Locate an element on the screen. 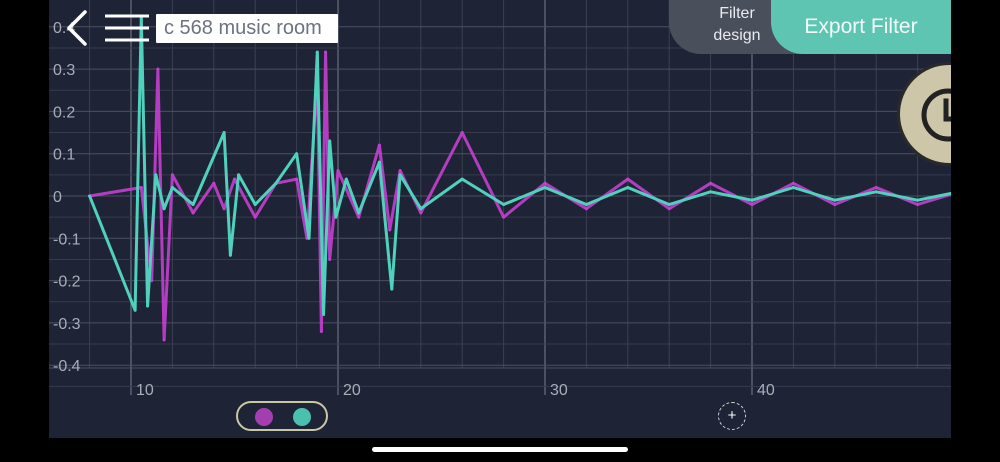 This screenshot has height=462, width=1000. y-tick-label: 0.2 is located at coordinates (64, 112).